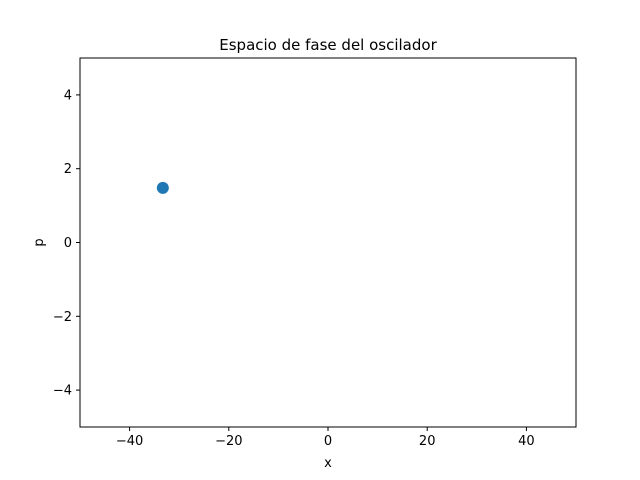 The width and height of the screenshot is (640, 480). Describe the element at coordinates (68, 169) in the screenshot. I see `y-tick-label: 2` at that location.